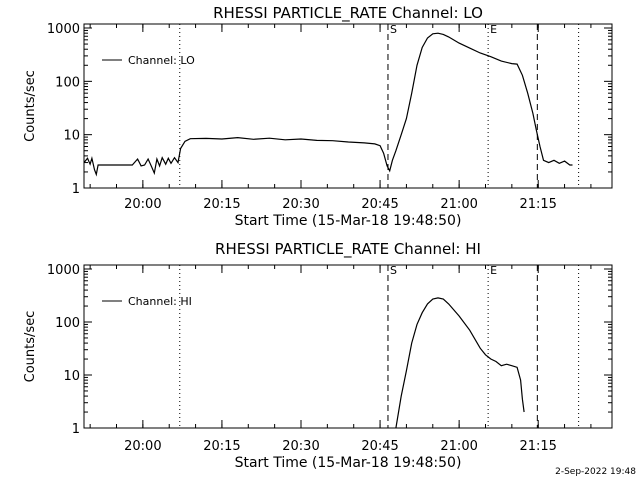  I want to click on footer-timestamp: 2-Sep-2022 19:48, so click(595, 472).